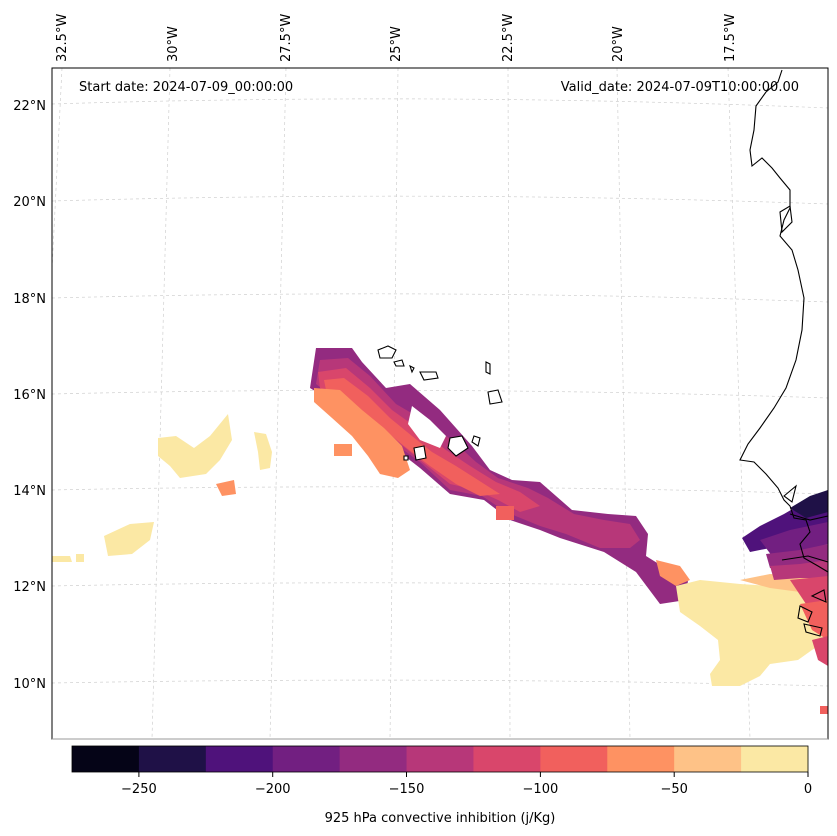 This screenshot has height=836, width=837. I want to click on cin-band-magenta, so click(478, 453).